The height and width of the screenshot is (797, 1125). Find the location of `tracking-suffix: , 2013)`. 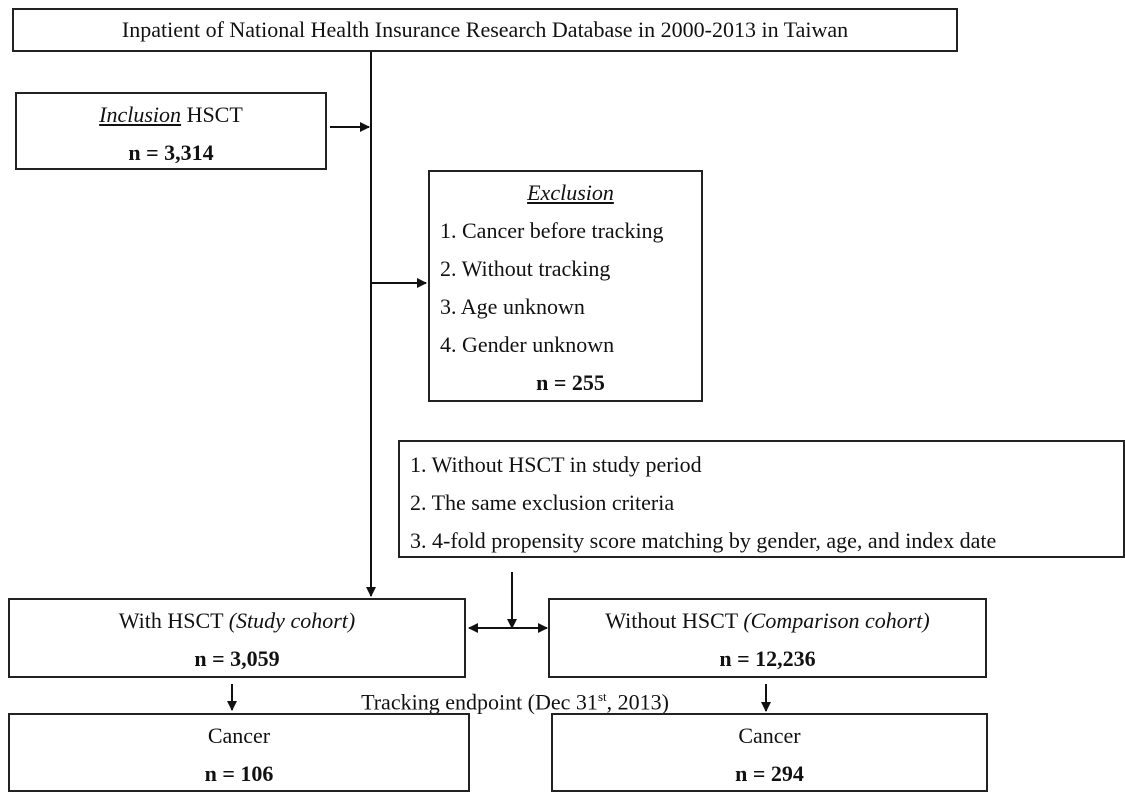

tracking-suffix: , 2013) is located at coordinates (637, 702).